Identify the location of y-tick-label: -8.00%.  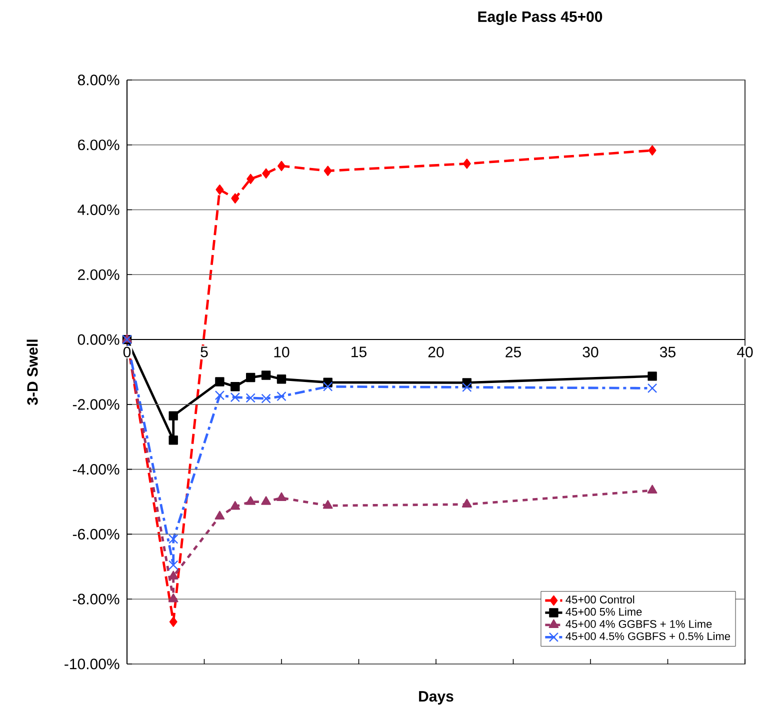
(96, 599).